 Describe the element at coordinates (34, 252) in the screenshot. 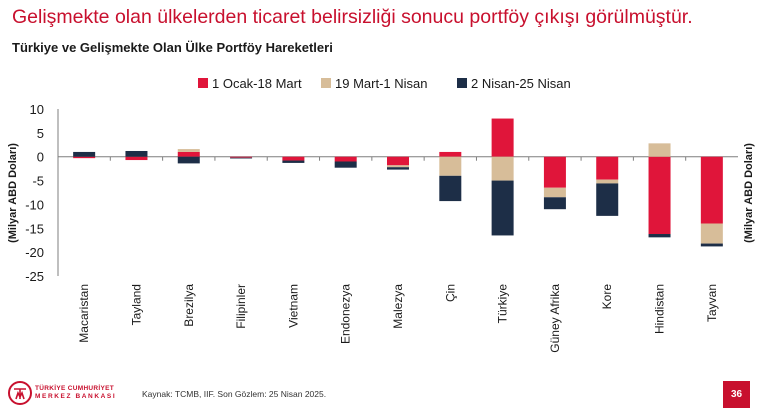

I see `y-tick-label: -20` at that location.